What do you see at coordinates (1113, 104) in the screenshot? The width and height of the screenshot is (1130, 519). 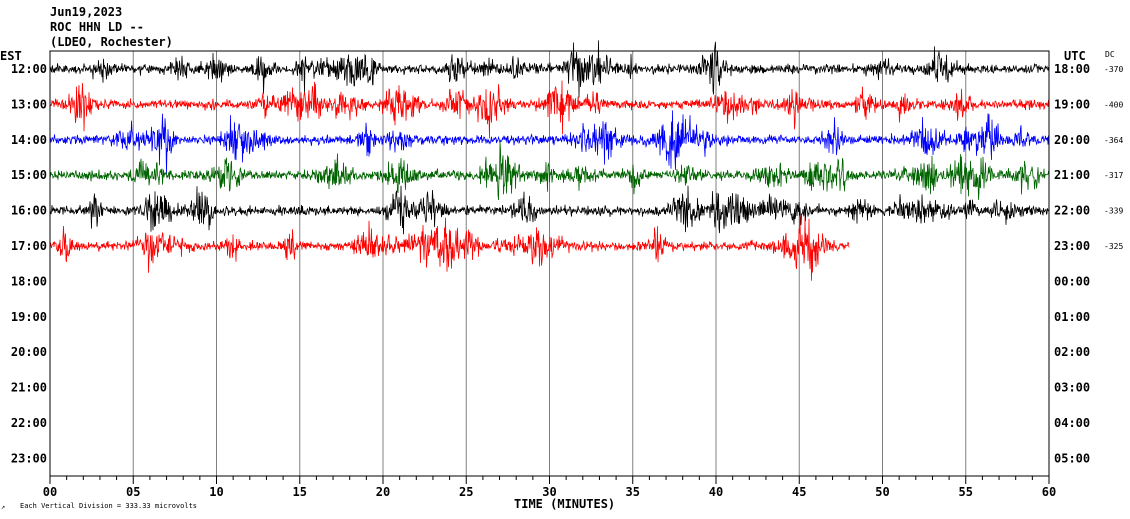 I see `row-dc-offset: -400` at bounding box center [1113, 104].